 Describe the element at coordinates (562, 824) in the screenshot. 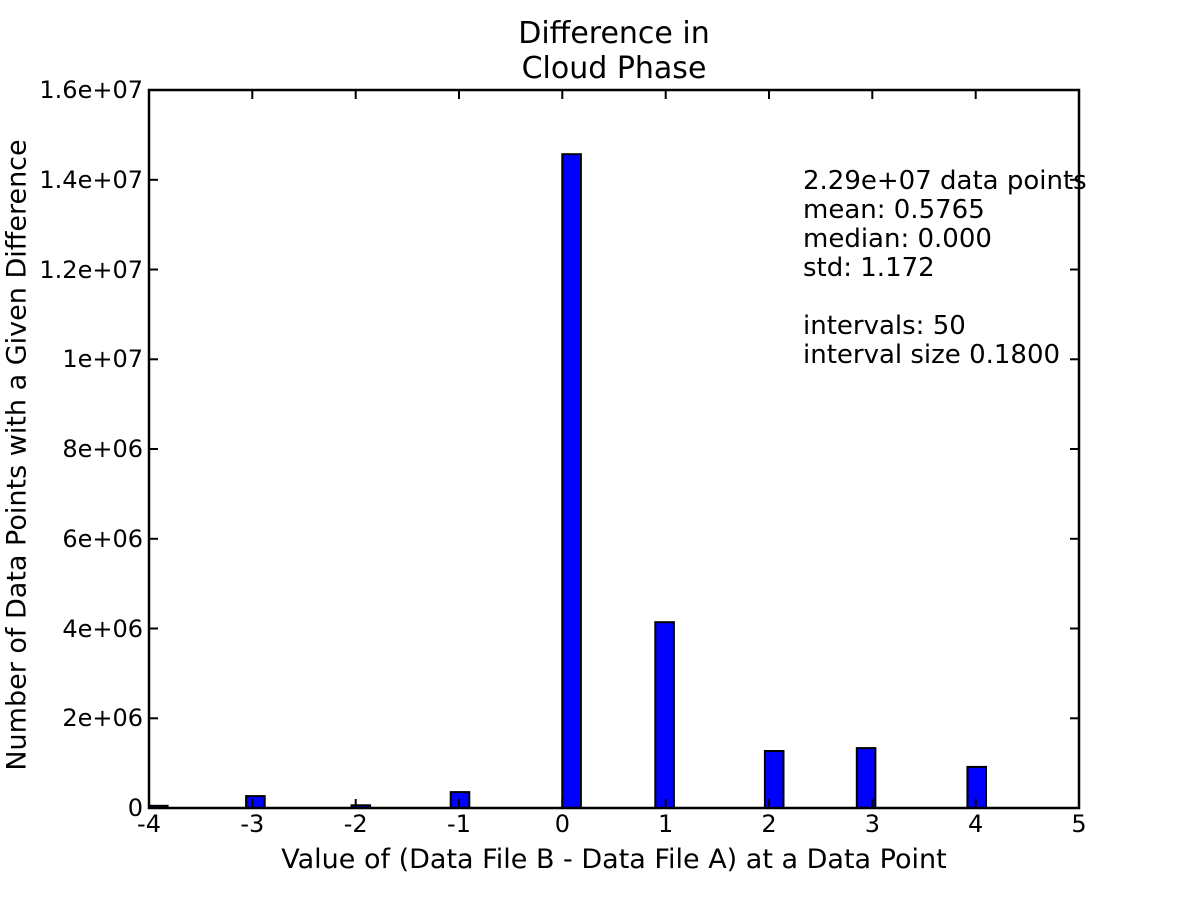

I see `x-tick-label: 0` at that location.